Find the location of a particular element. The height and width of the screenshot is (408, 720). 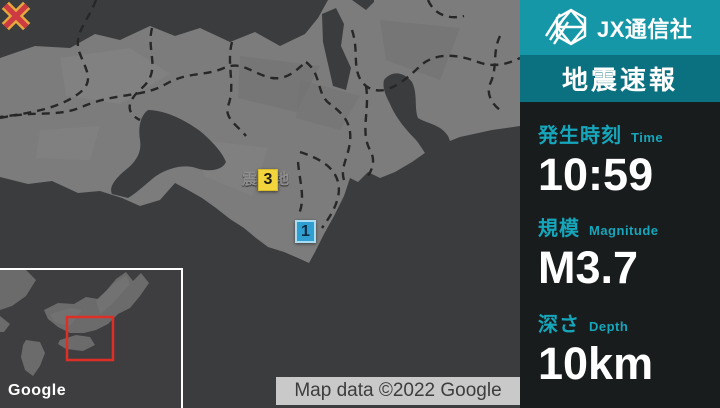

depth-label-ja: 深さ is located at coordinates (559, 325).